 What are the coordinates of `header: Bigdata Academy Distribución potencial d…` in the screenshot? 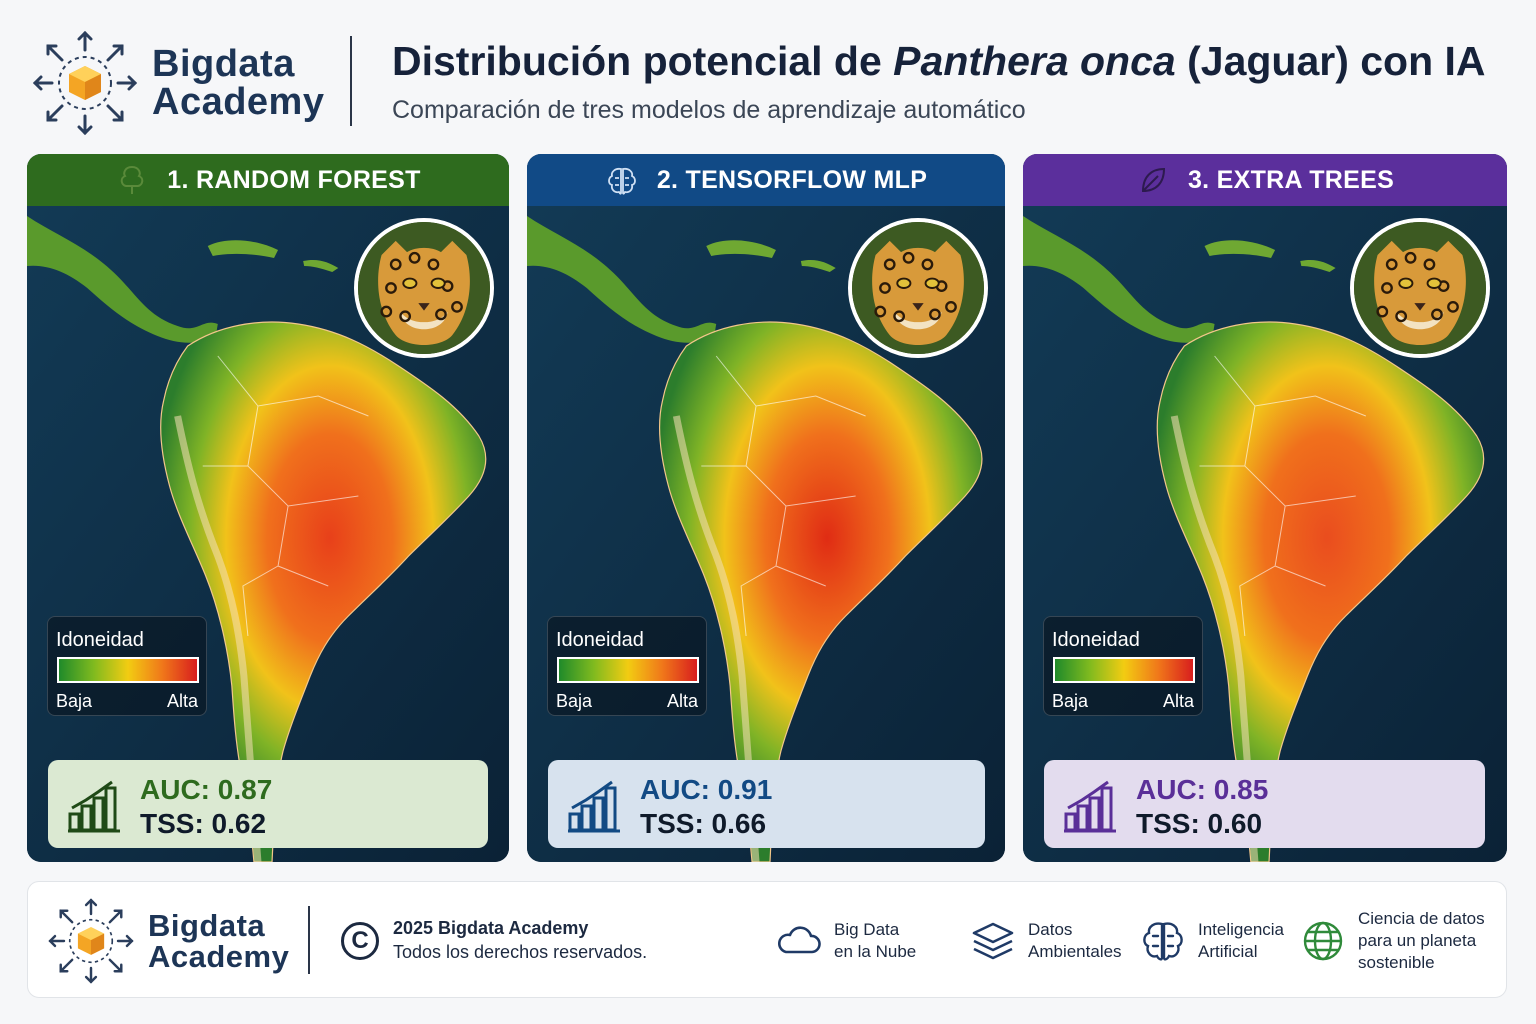 It's located at (768, 75).